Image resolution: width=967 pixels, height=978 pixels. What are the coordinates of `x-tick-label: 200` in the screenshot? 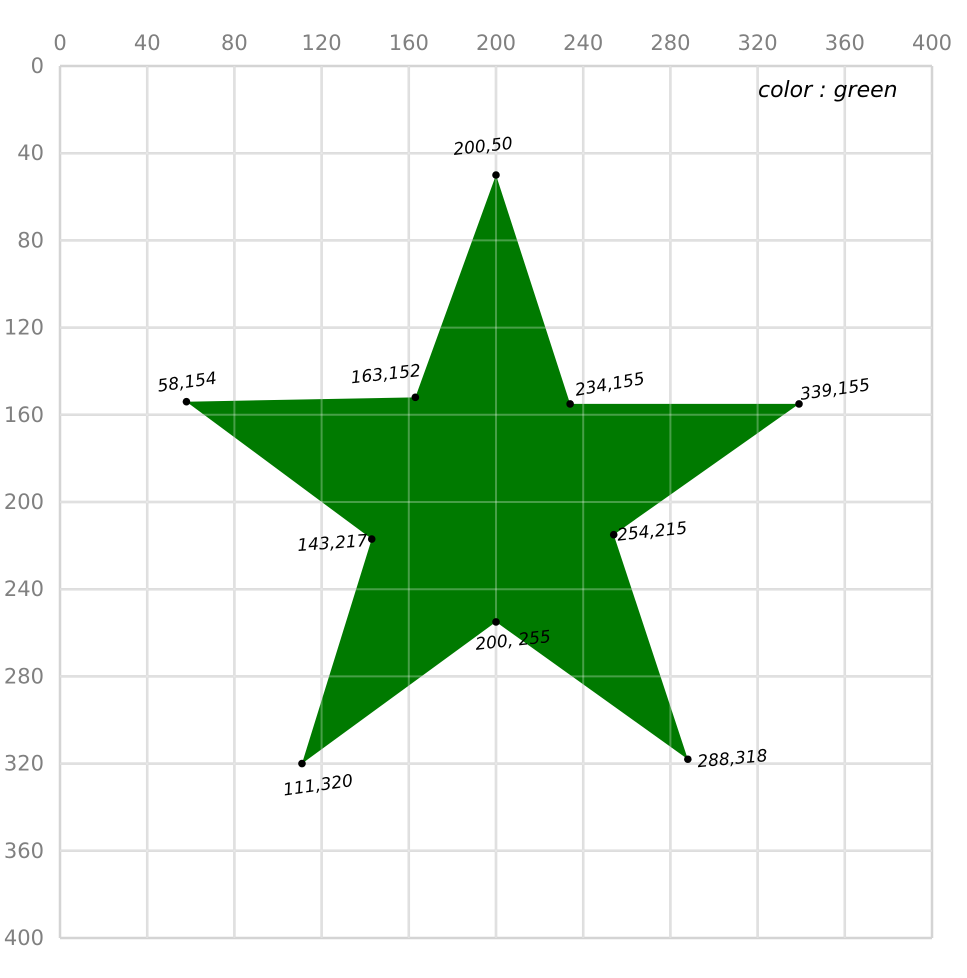 It's located at (496, 43).